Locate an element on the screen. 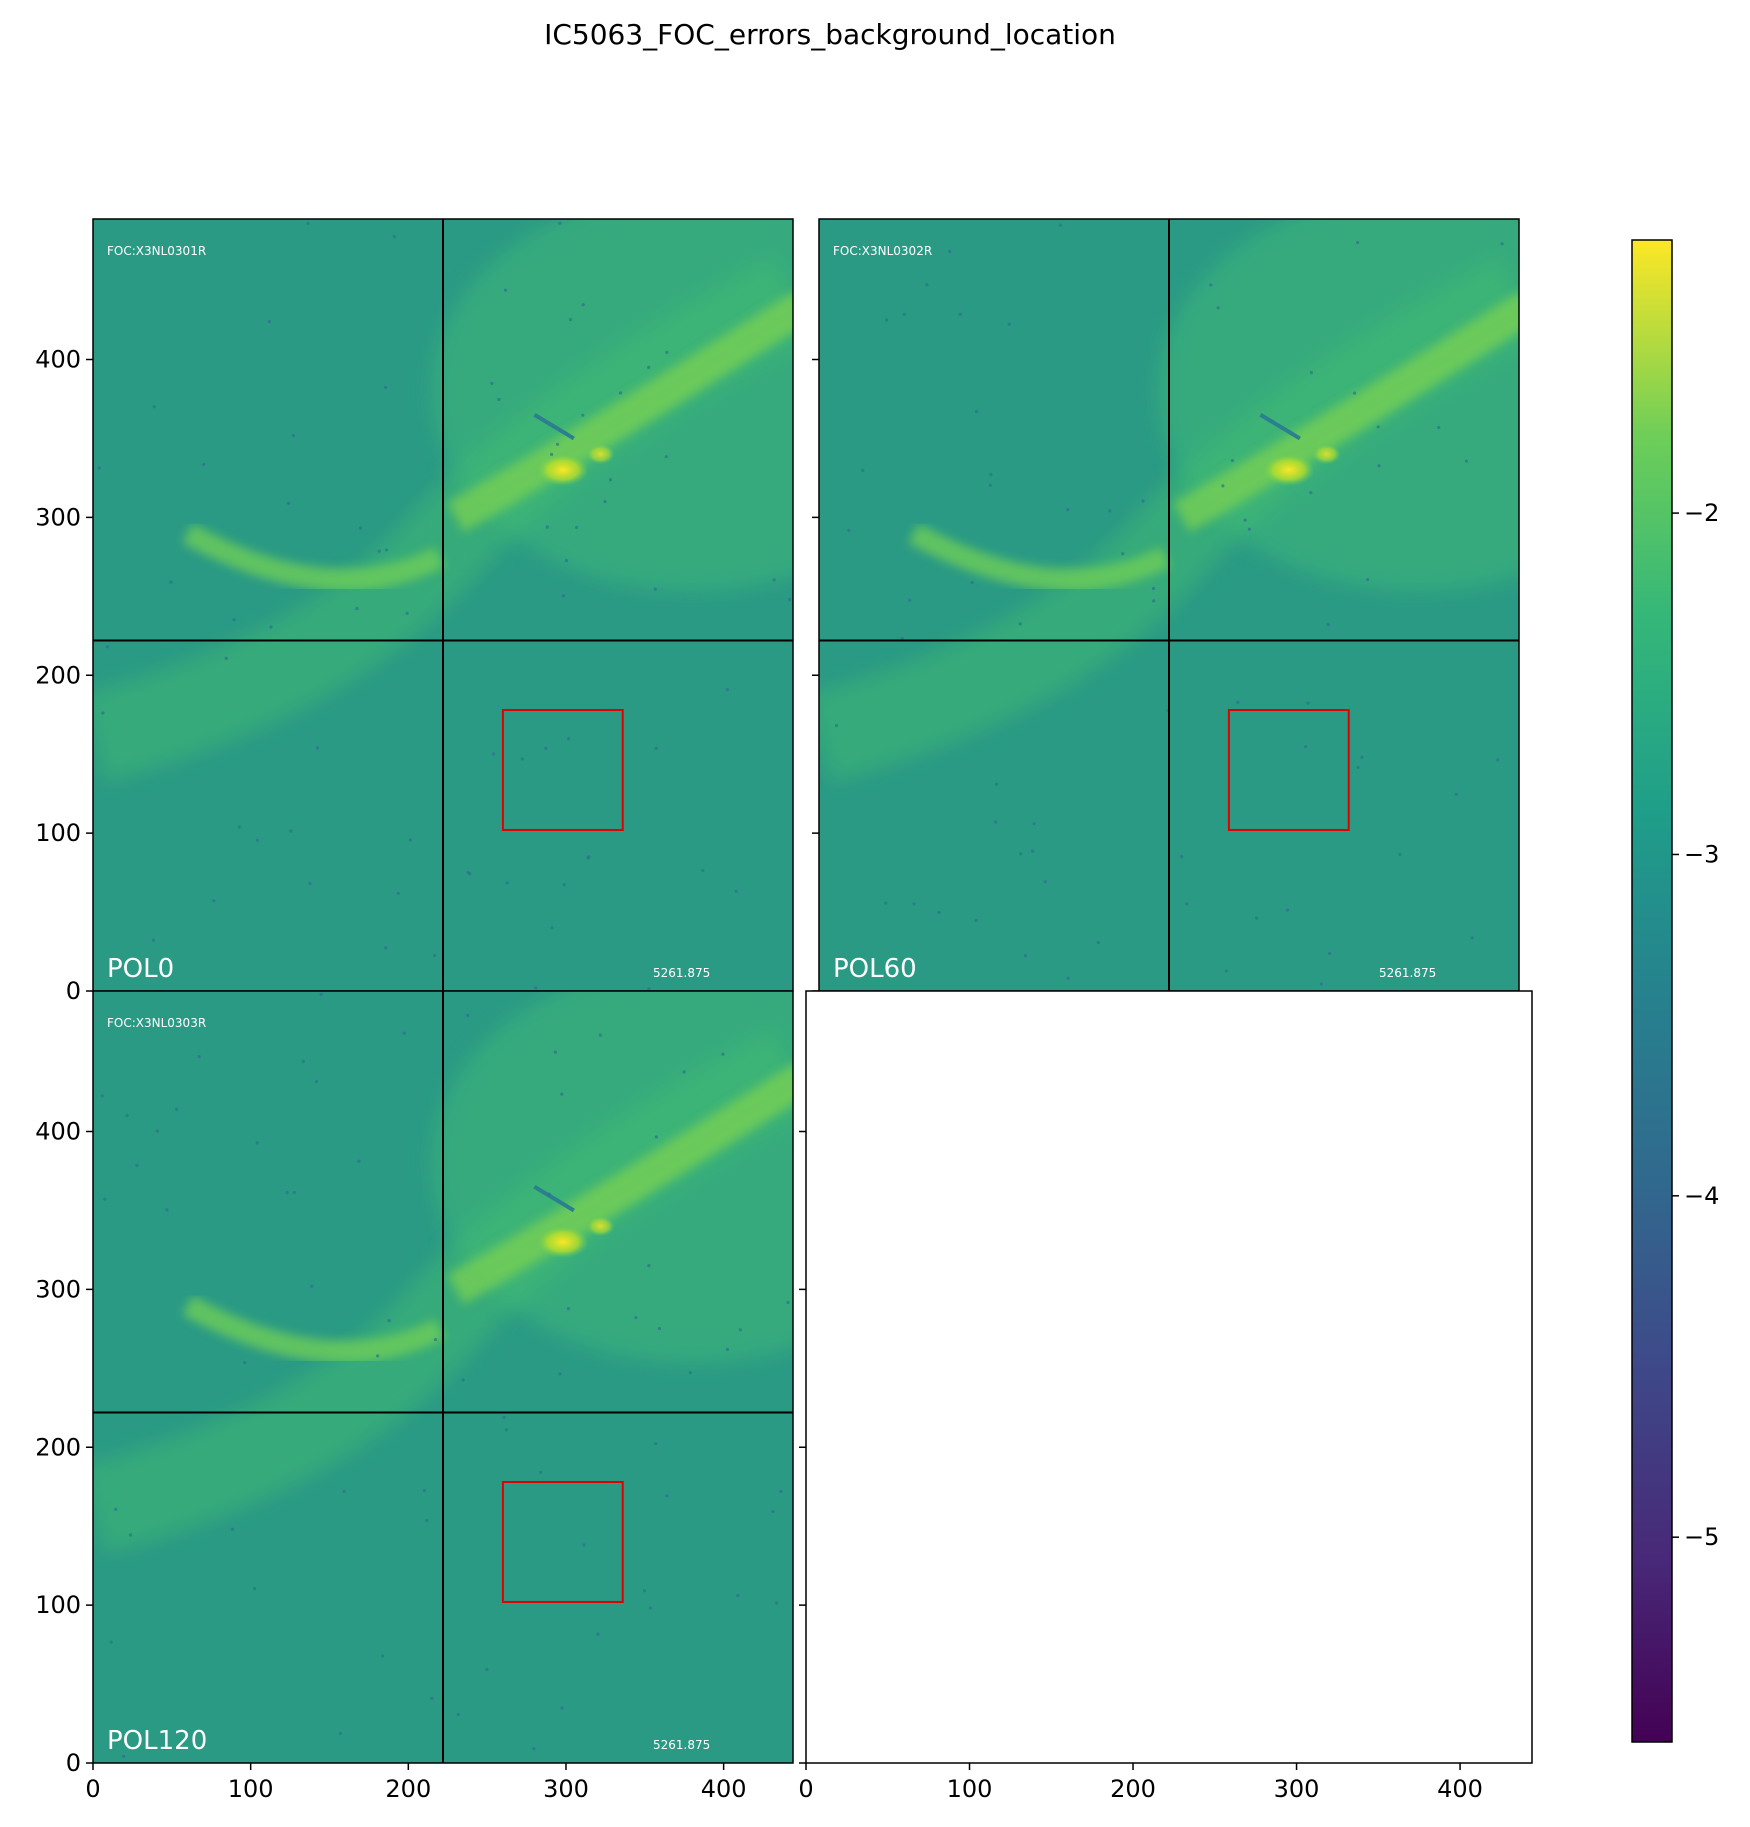 This screenshot has width=1750, height=1827. x-tick-label: 400 is located at coordinates (724, 1789).